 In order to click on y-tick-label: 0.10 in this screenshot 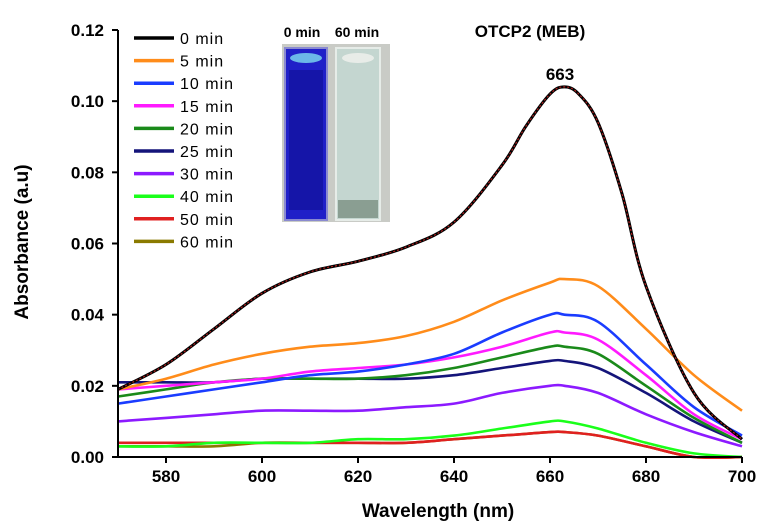, I will do `click(87, 101)`.